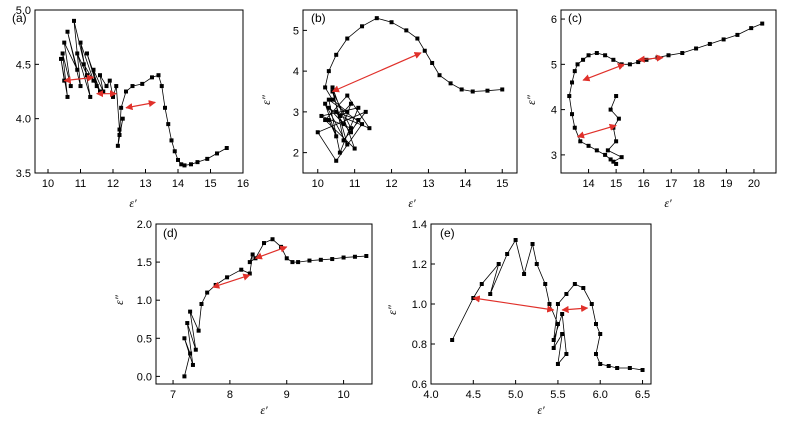 This screenshot has height=422, width=786. What do you see at coordinates (144, 301) in the screenshot?
I see `y-tick-label: 1.0` at bounding box center [144, 301].